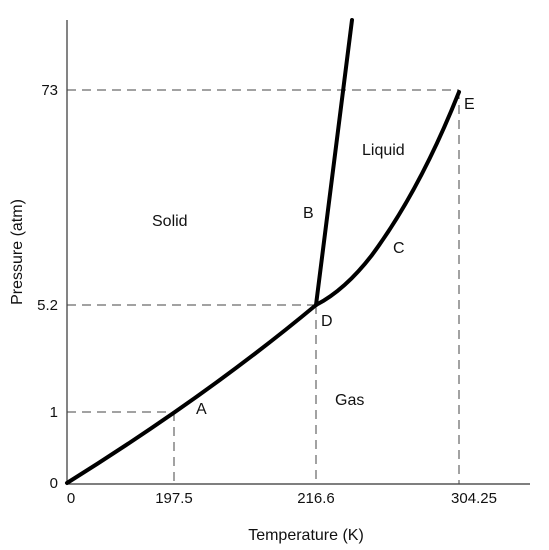  What do you see at coordinates (54, 412) in the screenshot?
I see `y-tick-label-1: 1` at bounding box center [54, 412].